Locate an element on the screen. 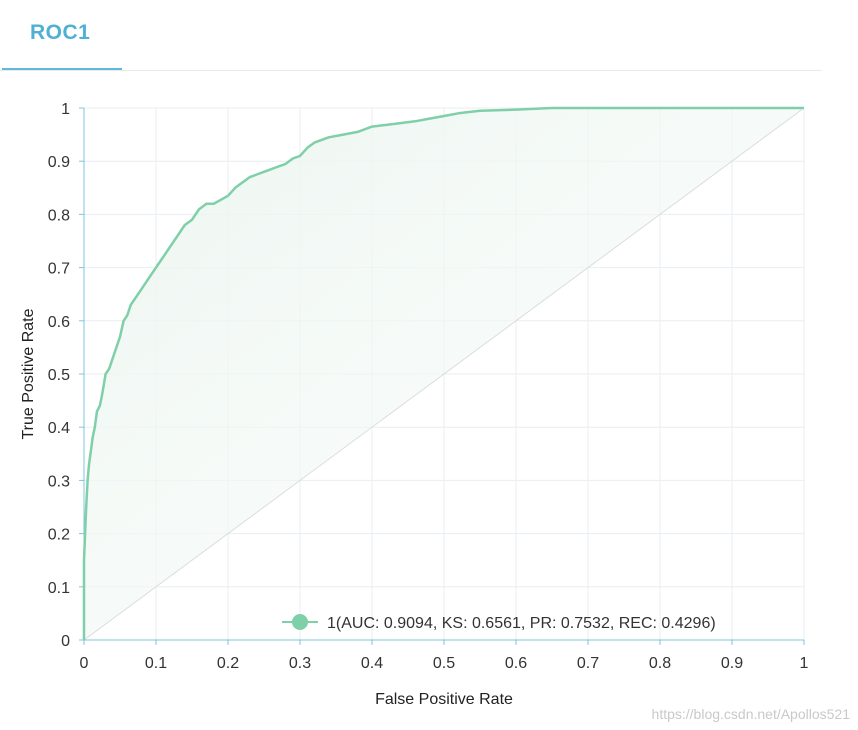 This screenshot has width=858, height=730. legend-marker-icon is located at coordinates (300, 622).